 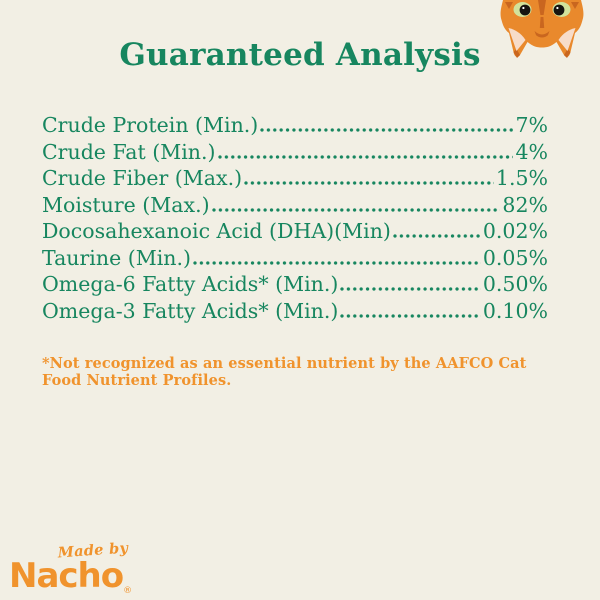 I want to click on analysis-row-value: 7%, so click(x=531, y=125).